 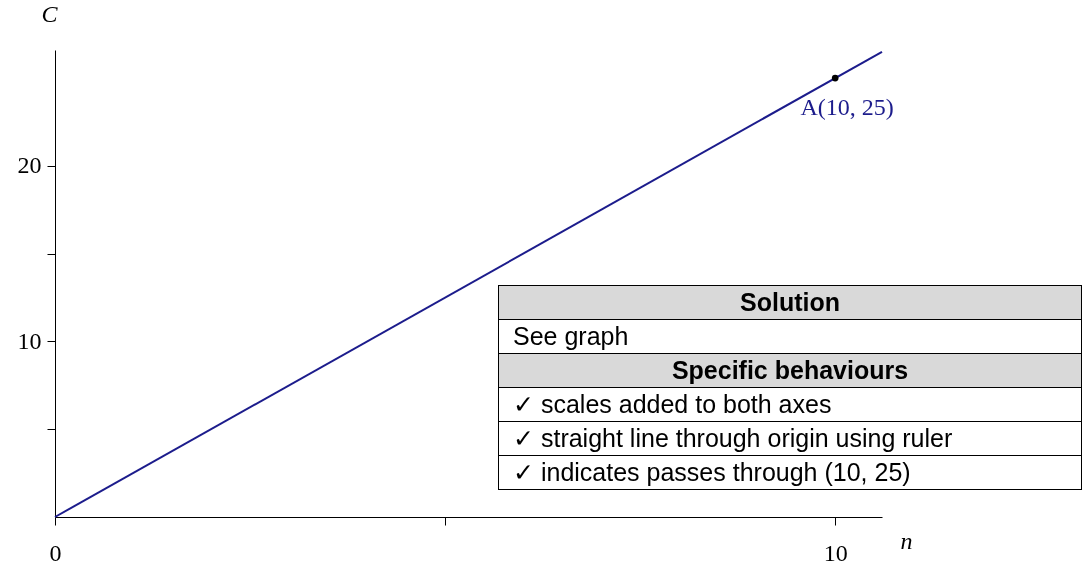 What do you see at coordinates (847, 107) in the screenshot?
I see `annotation: A(10, 25)` at bounding box center [847, 107].